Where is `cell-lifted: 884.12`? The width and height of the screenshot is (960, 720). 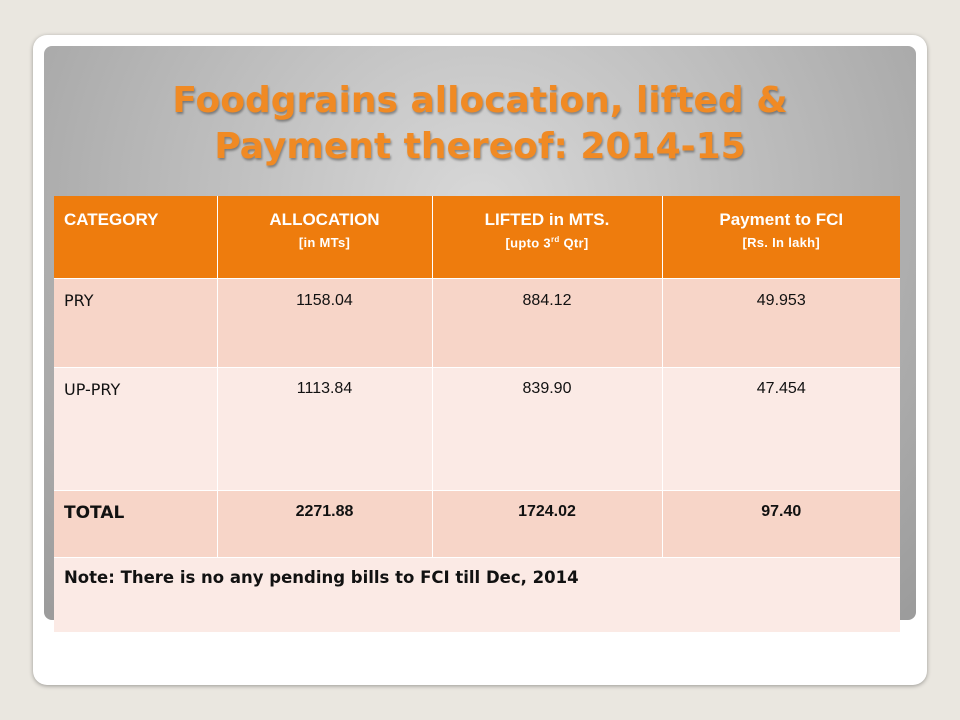
cell-lifted: 884.12 is located at coordinates (546, 322).